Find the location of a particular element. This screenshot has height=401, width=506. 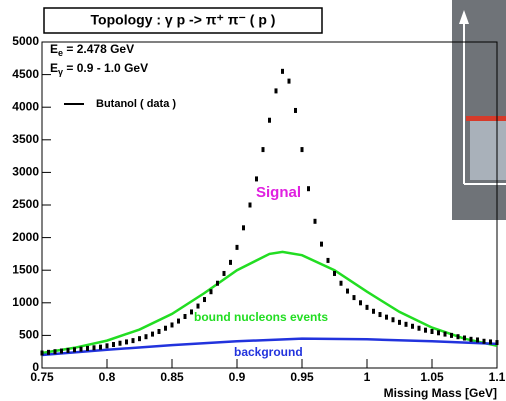

x-tick-label: 0.8 is located at coordinates (107, 377).